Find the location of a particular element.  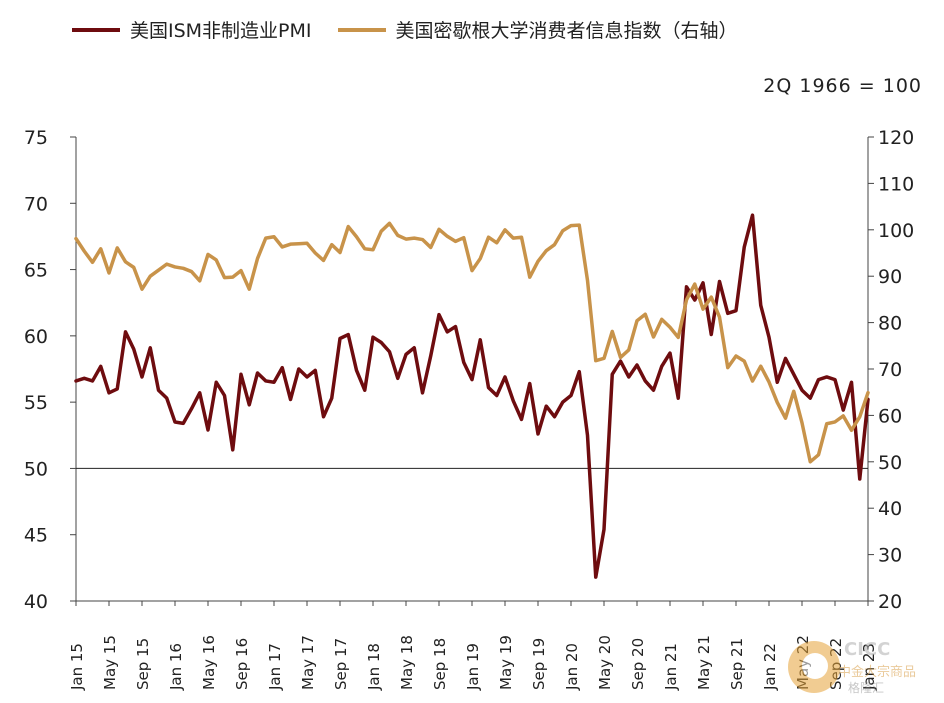

right-axis-tick-label: 60 is located at coordinates (890, 416).